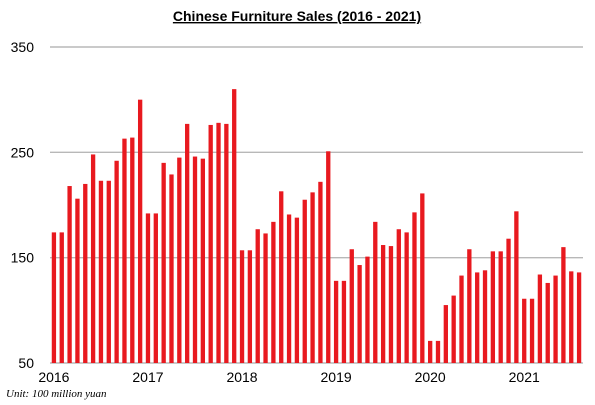 Image resolution: width=595 pixels, height=405 pixels. I want to click on chart-title: Chinese Furniture Sales (2016 - 2021), so click(297, 16).